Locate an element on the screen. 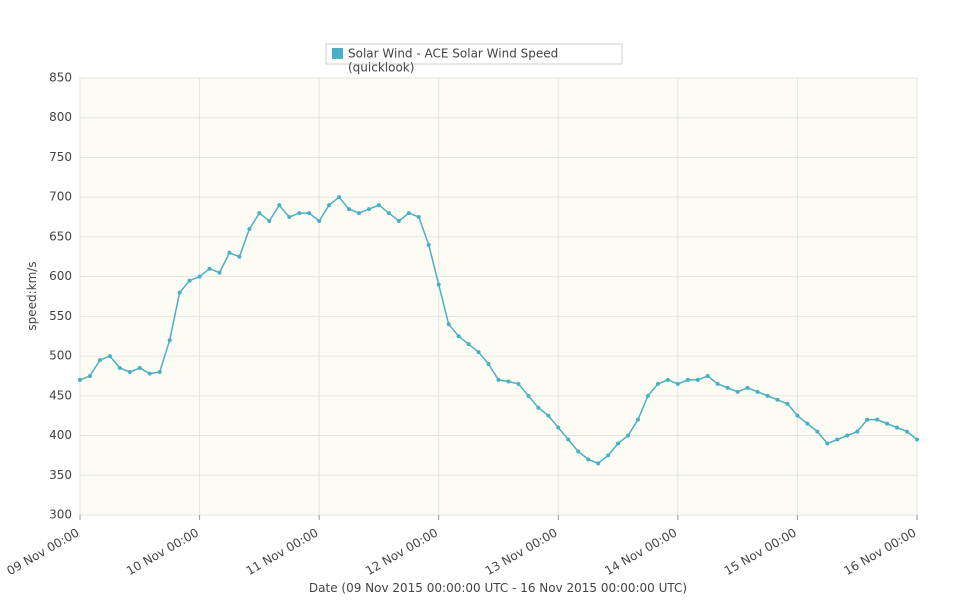 This screenshot has height=604, width=970. x-tick-label: 13 Nov 00:00 is located at coordinates (521, 551).